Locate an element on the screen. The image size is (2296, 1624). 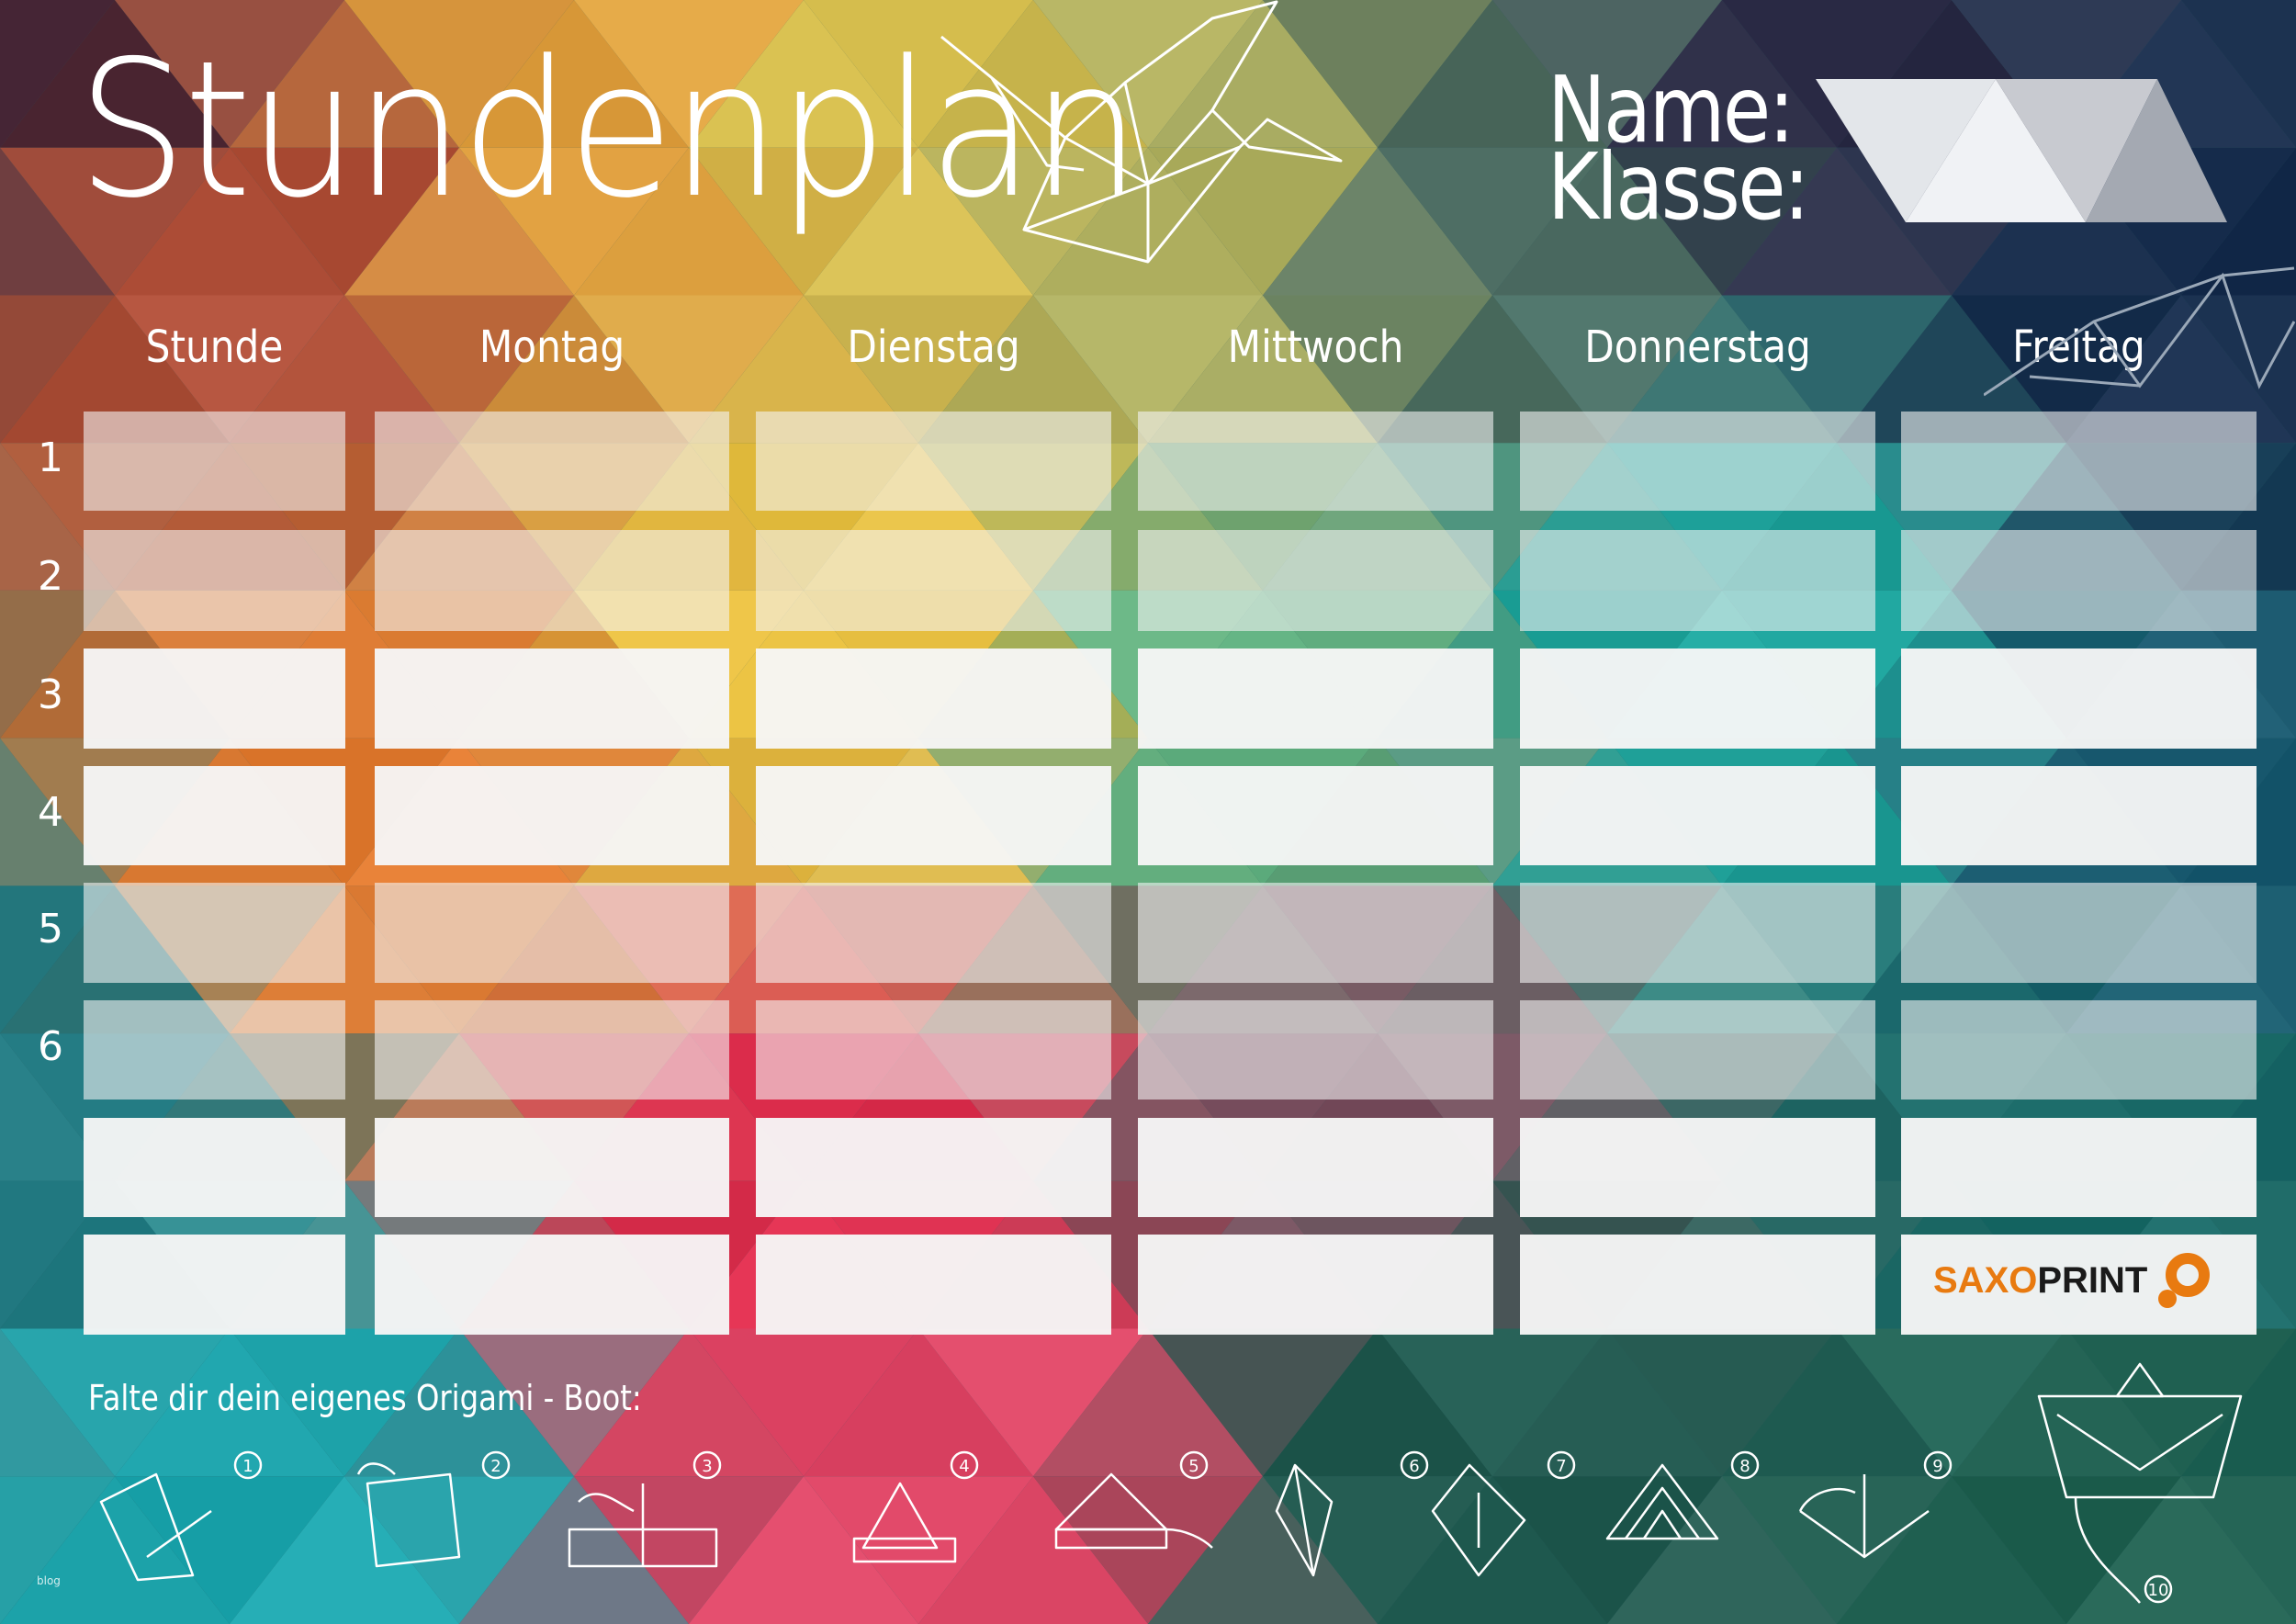
origami-bird-icon is located at coordinates (2140, 331).